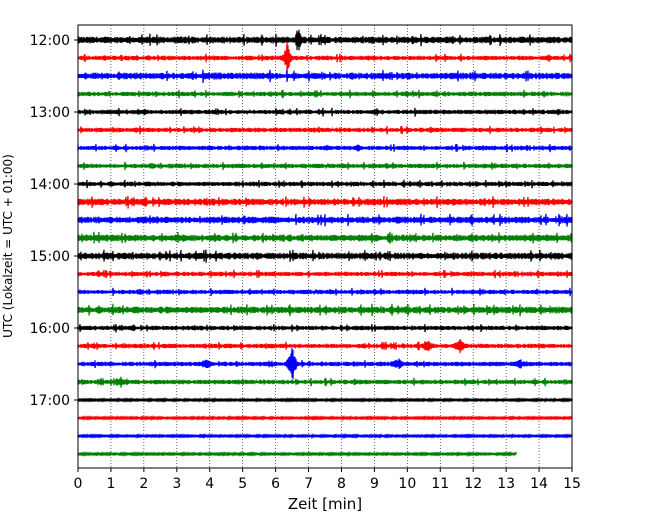 The image size is (650, 520). Describe the element at coordinates (143, 484) in the screenshot. I see `x-tick-label: 2` at that location.